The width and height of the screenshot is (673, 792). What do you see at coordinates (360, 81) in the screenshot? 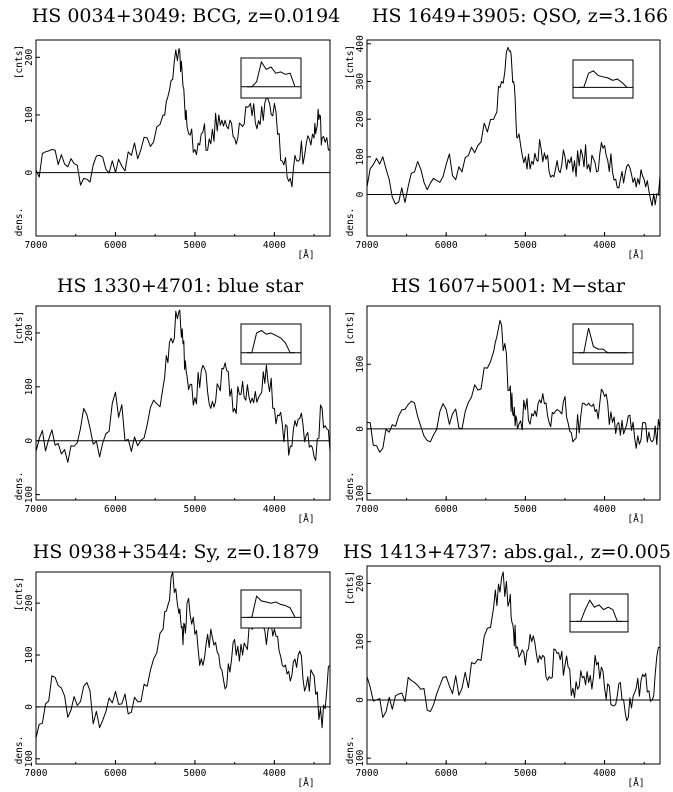
I see `y-tick-label: 300` at bounding box center [360, 81].